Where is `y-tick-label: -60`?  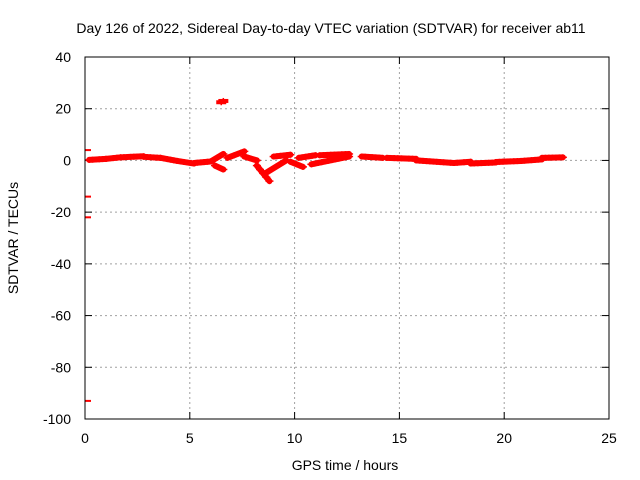
y-tick-label: -60 is located at coordinates (61, 316).